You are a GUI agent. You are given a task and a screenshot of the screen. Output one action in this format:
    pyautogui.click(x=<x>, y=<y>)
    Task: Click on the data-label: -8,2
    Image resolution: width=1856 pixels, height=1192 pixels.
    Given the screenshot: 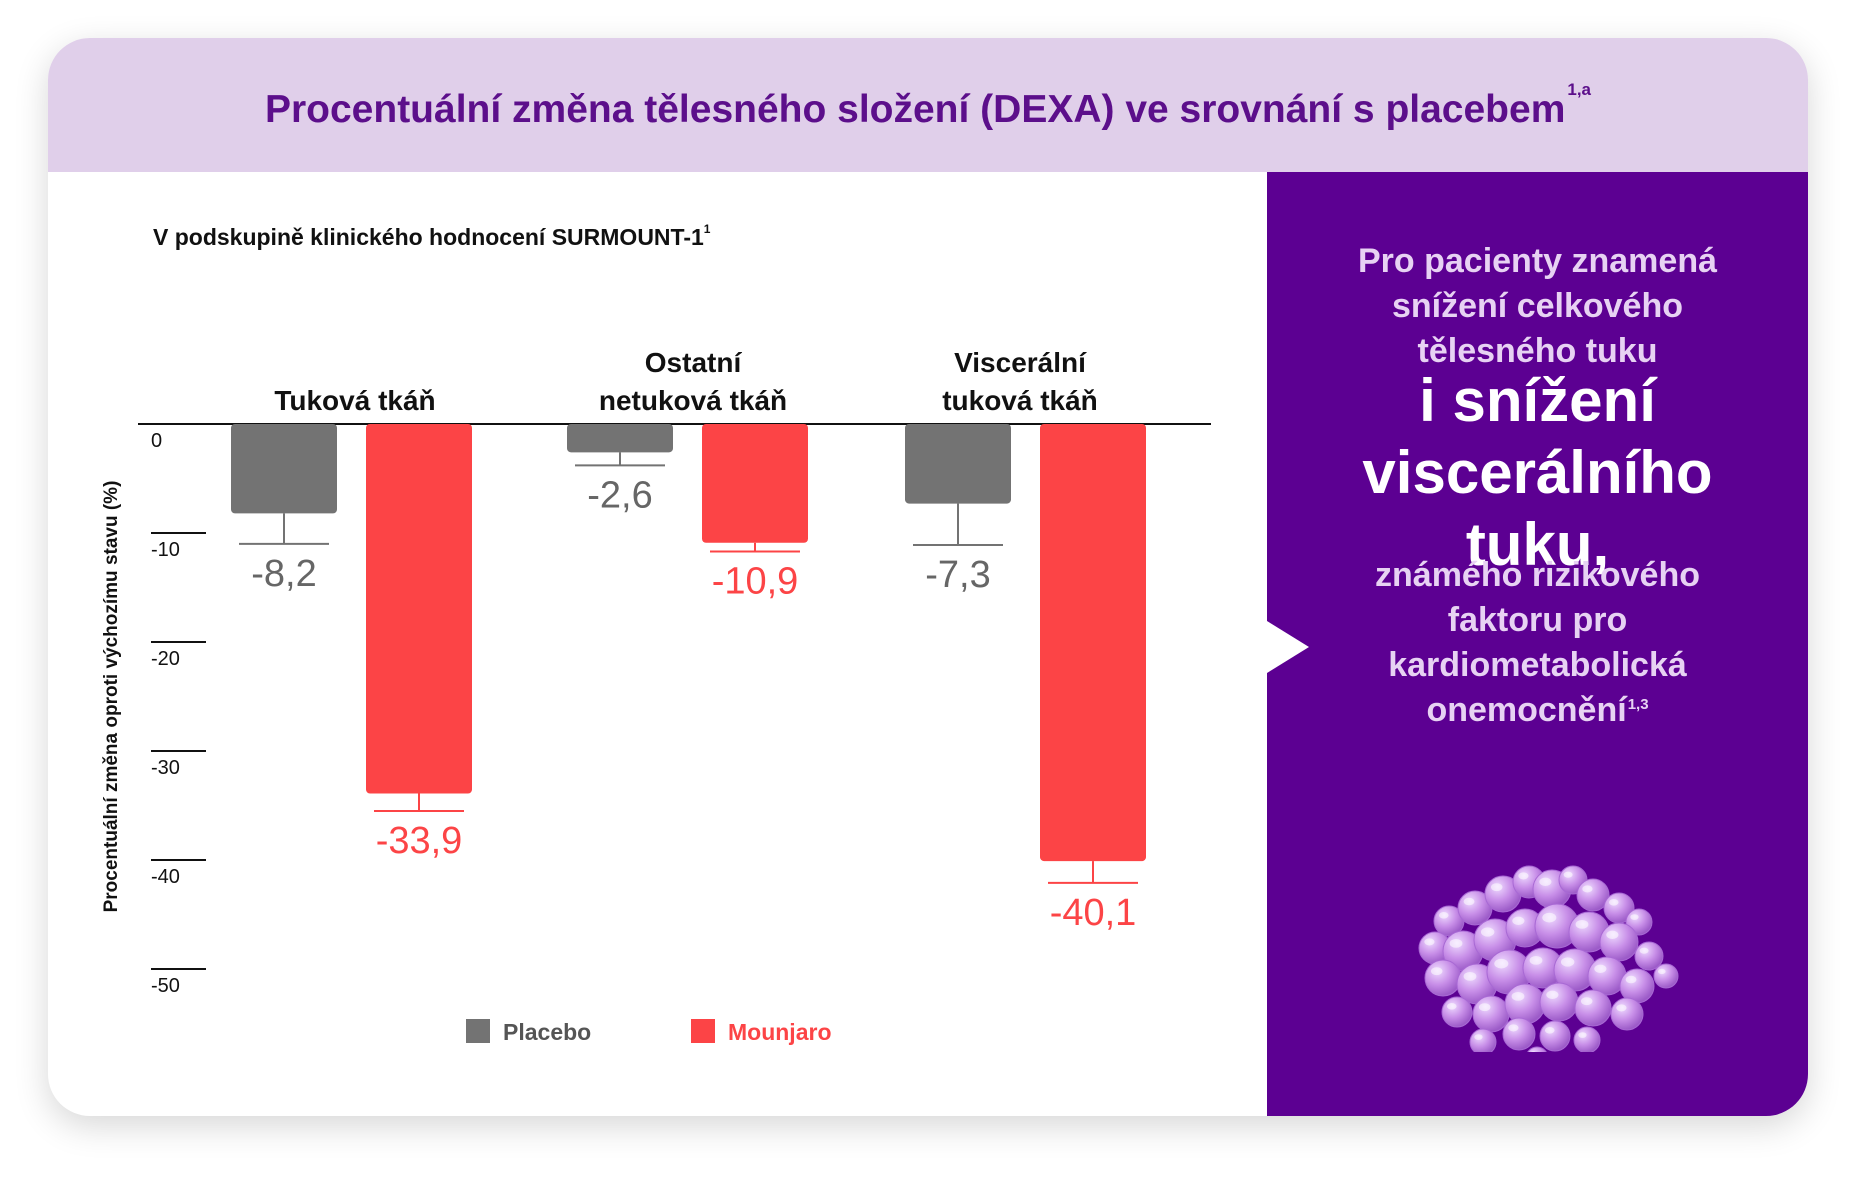 What is the action you would take?
    pyautogui.click(x=283, y=574)
    